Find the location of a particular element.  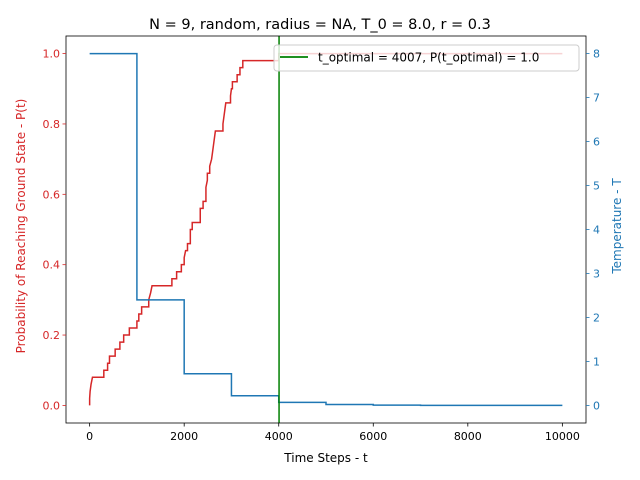

x-tick-label: 4000 is located at coordinates (279, 436).